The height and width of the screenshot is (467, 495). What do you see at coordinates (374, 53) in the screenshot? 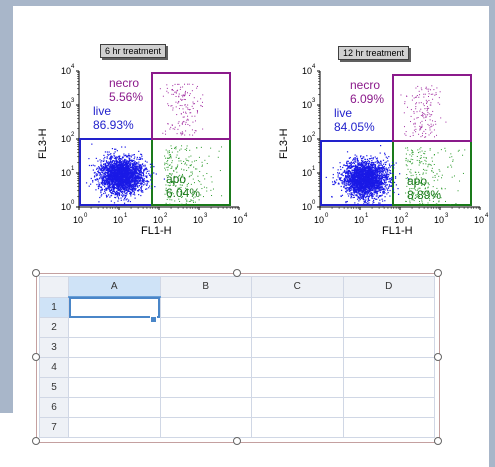
I see `plot2-title: 12 hr treatment` at bounding box center [374, 53].